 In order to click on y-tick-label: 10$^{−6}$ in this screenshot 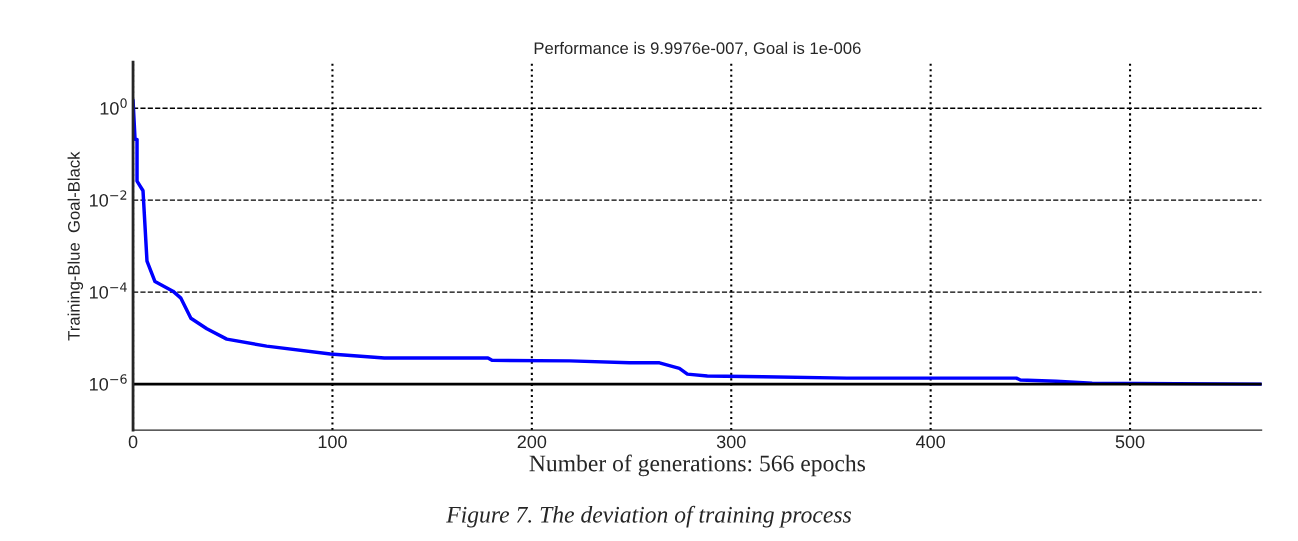, I will do `click(108, 382)`.